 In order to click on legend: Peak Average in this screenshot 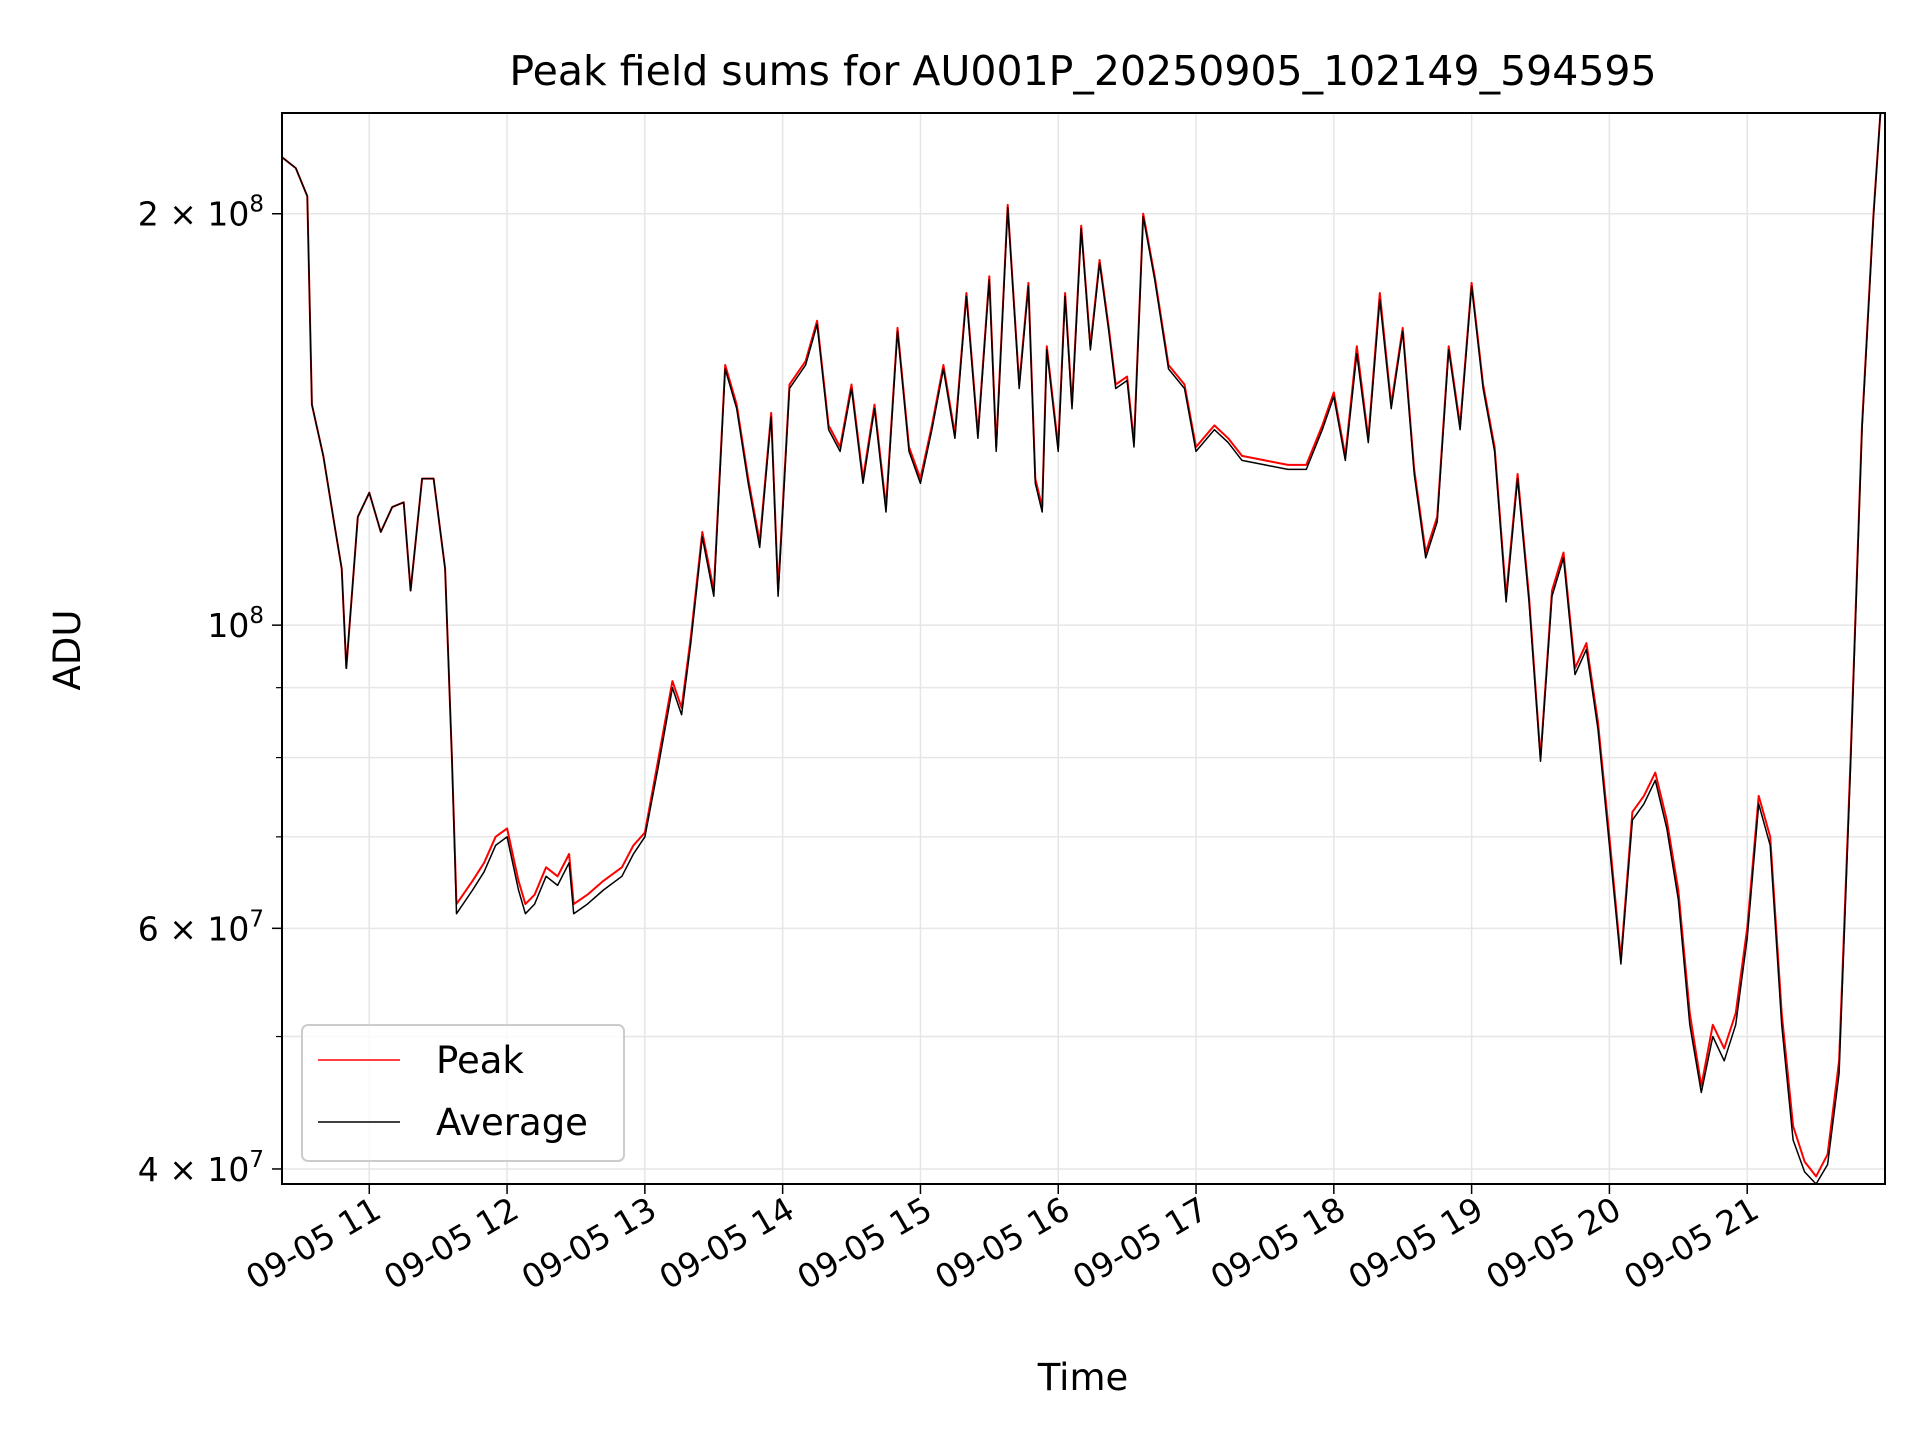, I will do `click(463, 1093)`.